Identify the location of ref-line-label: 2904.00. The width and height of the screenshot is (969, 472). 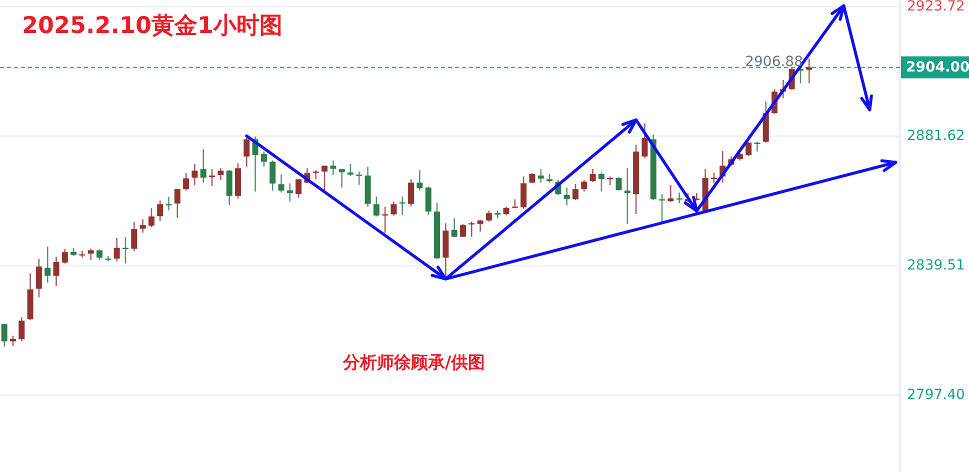
(937, 67).